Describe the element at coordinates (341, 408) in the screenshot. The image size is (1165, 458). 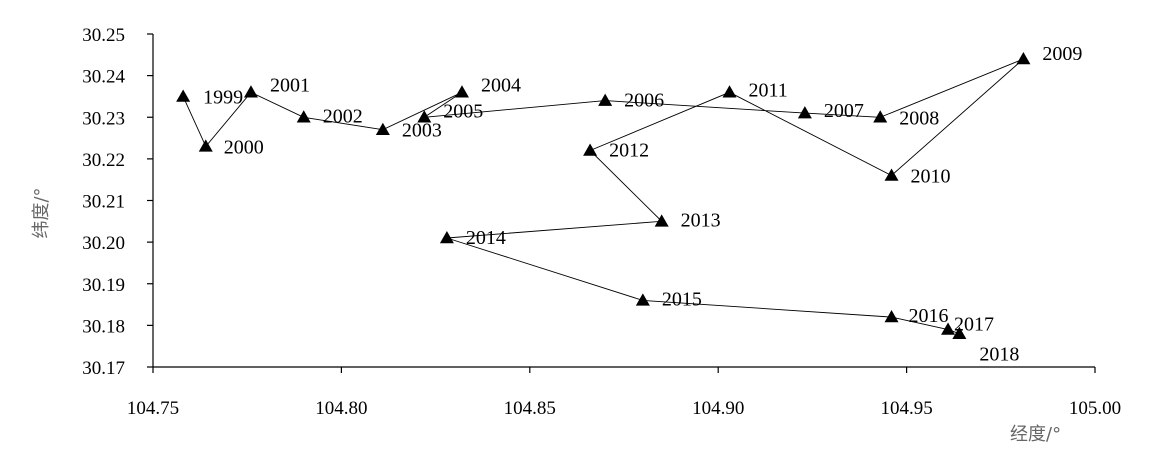
I see `x-tick-label: 104.80` at that location.